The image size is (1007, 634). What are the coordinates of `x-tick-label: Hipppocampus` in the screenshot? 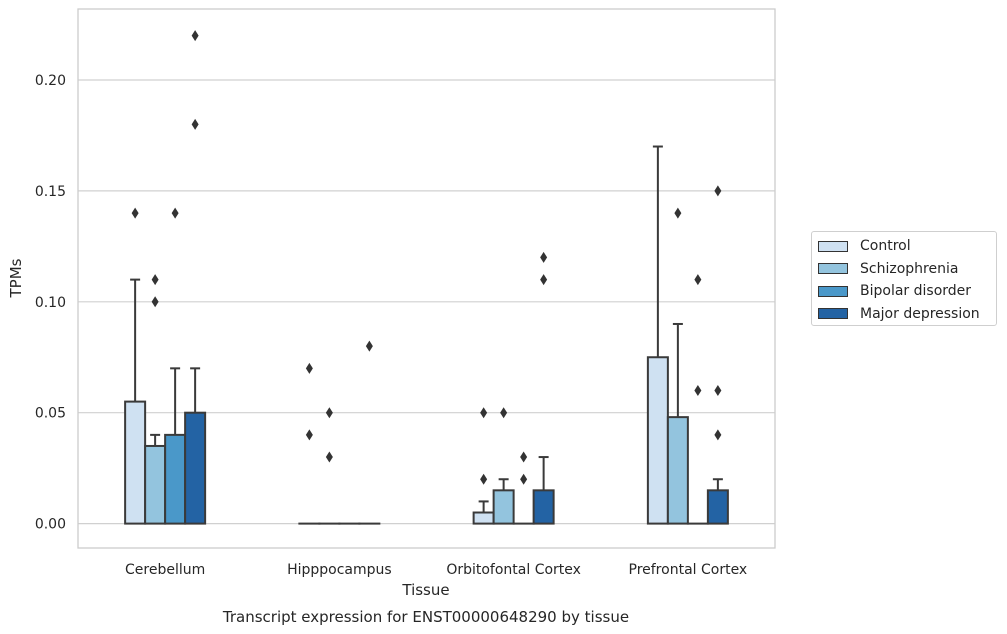 It's located at (339, 570).